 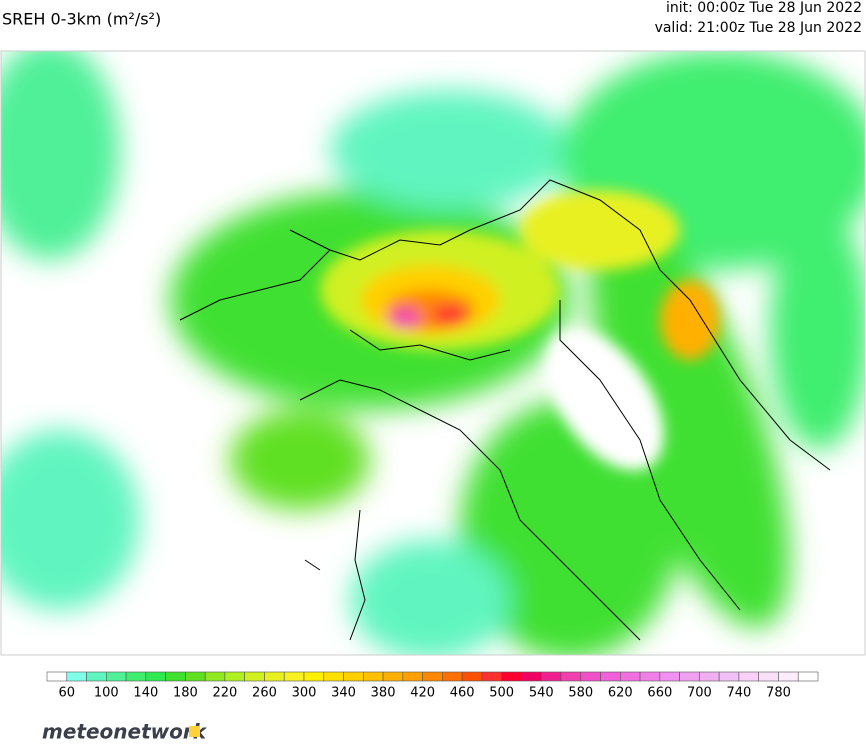 I want to click on colorbar-label: 180, so click(x=185, y=693).